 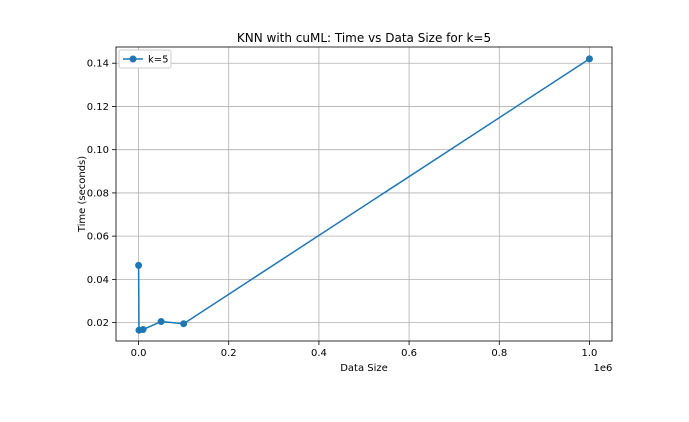 What do you see at coordinates (98, 107) in the screenshot?
I see `y-tick-label: 0.12` at bounding box center [98, 107].